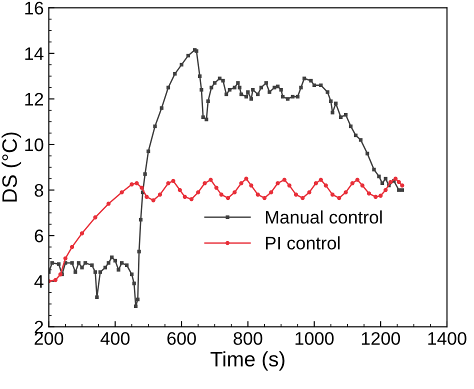 The width and height of the screenshot is (474, 389). I want to click on y-tick-label: 8, so click(39, 190).